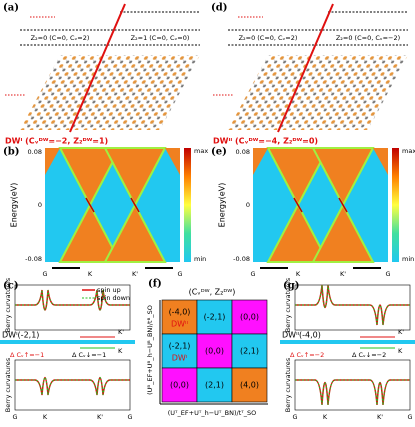  What do you see at coordinates (243, 152) in the screenshot?
I see `y-tick-label: 0.08` at bounding box center [243, 152].